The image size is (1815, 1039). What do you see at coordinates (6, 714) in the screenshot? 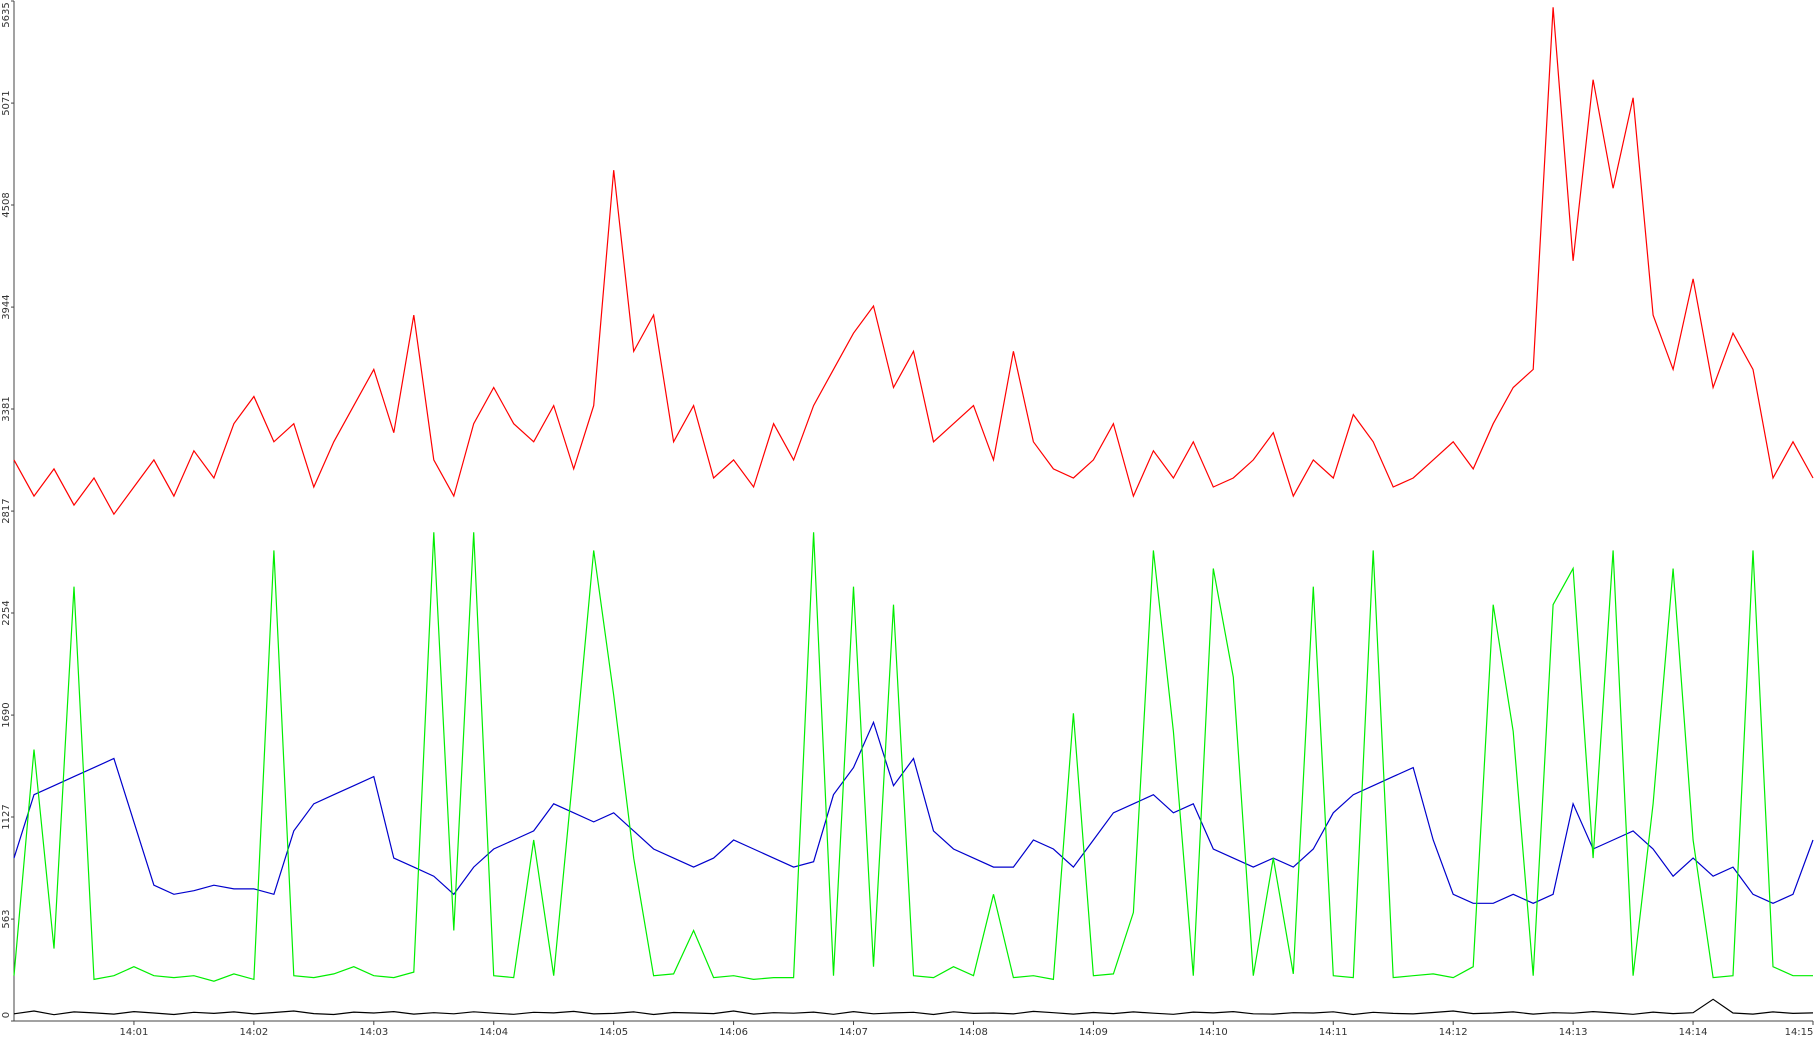
I see `y-tick-label: 1690` at bounding box center [6, 714].